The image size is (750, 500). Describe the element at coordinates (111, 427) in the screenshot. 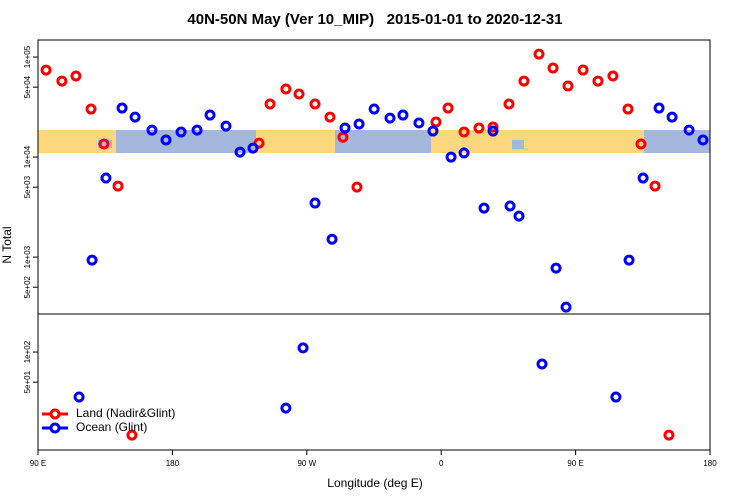

I see `legend-label: Ocean (Glint)` at that location.